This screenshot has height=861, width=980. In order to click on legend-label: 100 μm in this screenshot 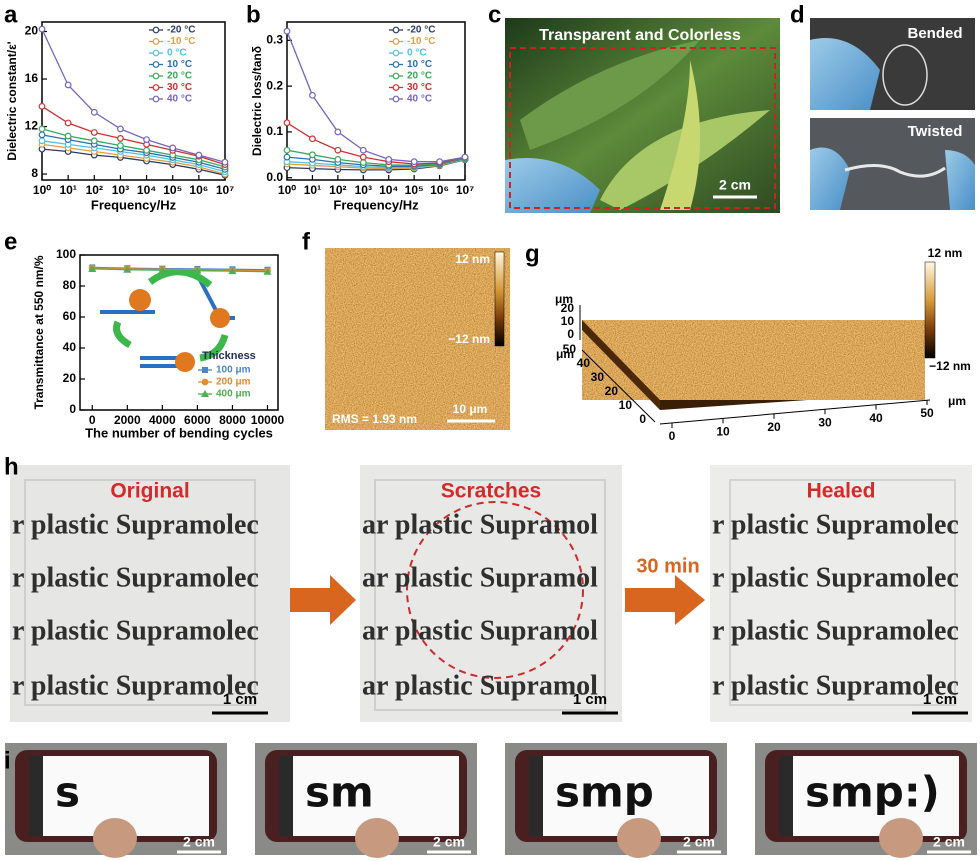, I will do `click(233, 370)`.